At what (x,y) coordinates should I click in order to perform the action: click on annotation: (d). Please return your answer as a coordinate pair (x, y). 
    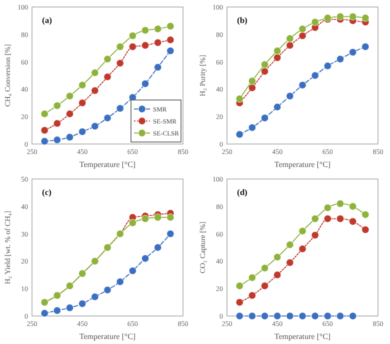
    Looking at the image, I should click on (242, 192).